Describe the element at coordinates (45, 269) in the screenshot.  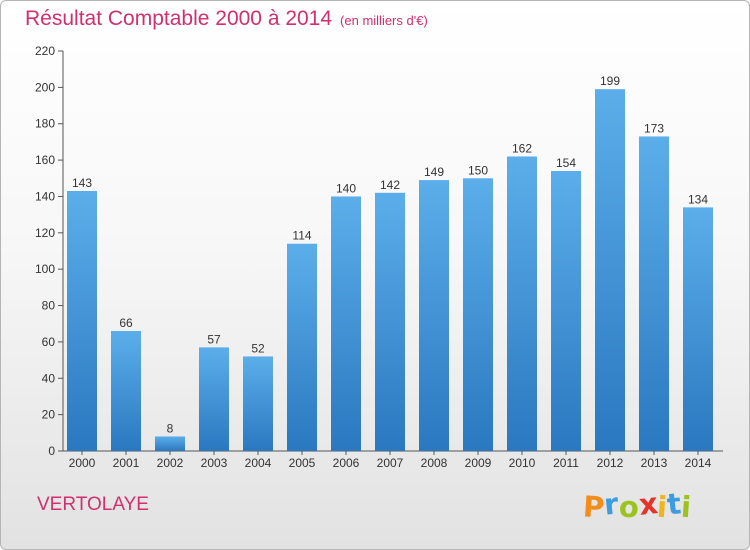
I see `y-tick-label: 100` at that location.